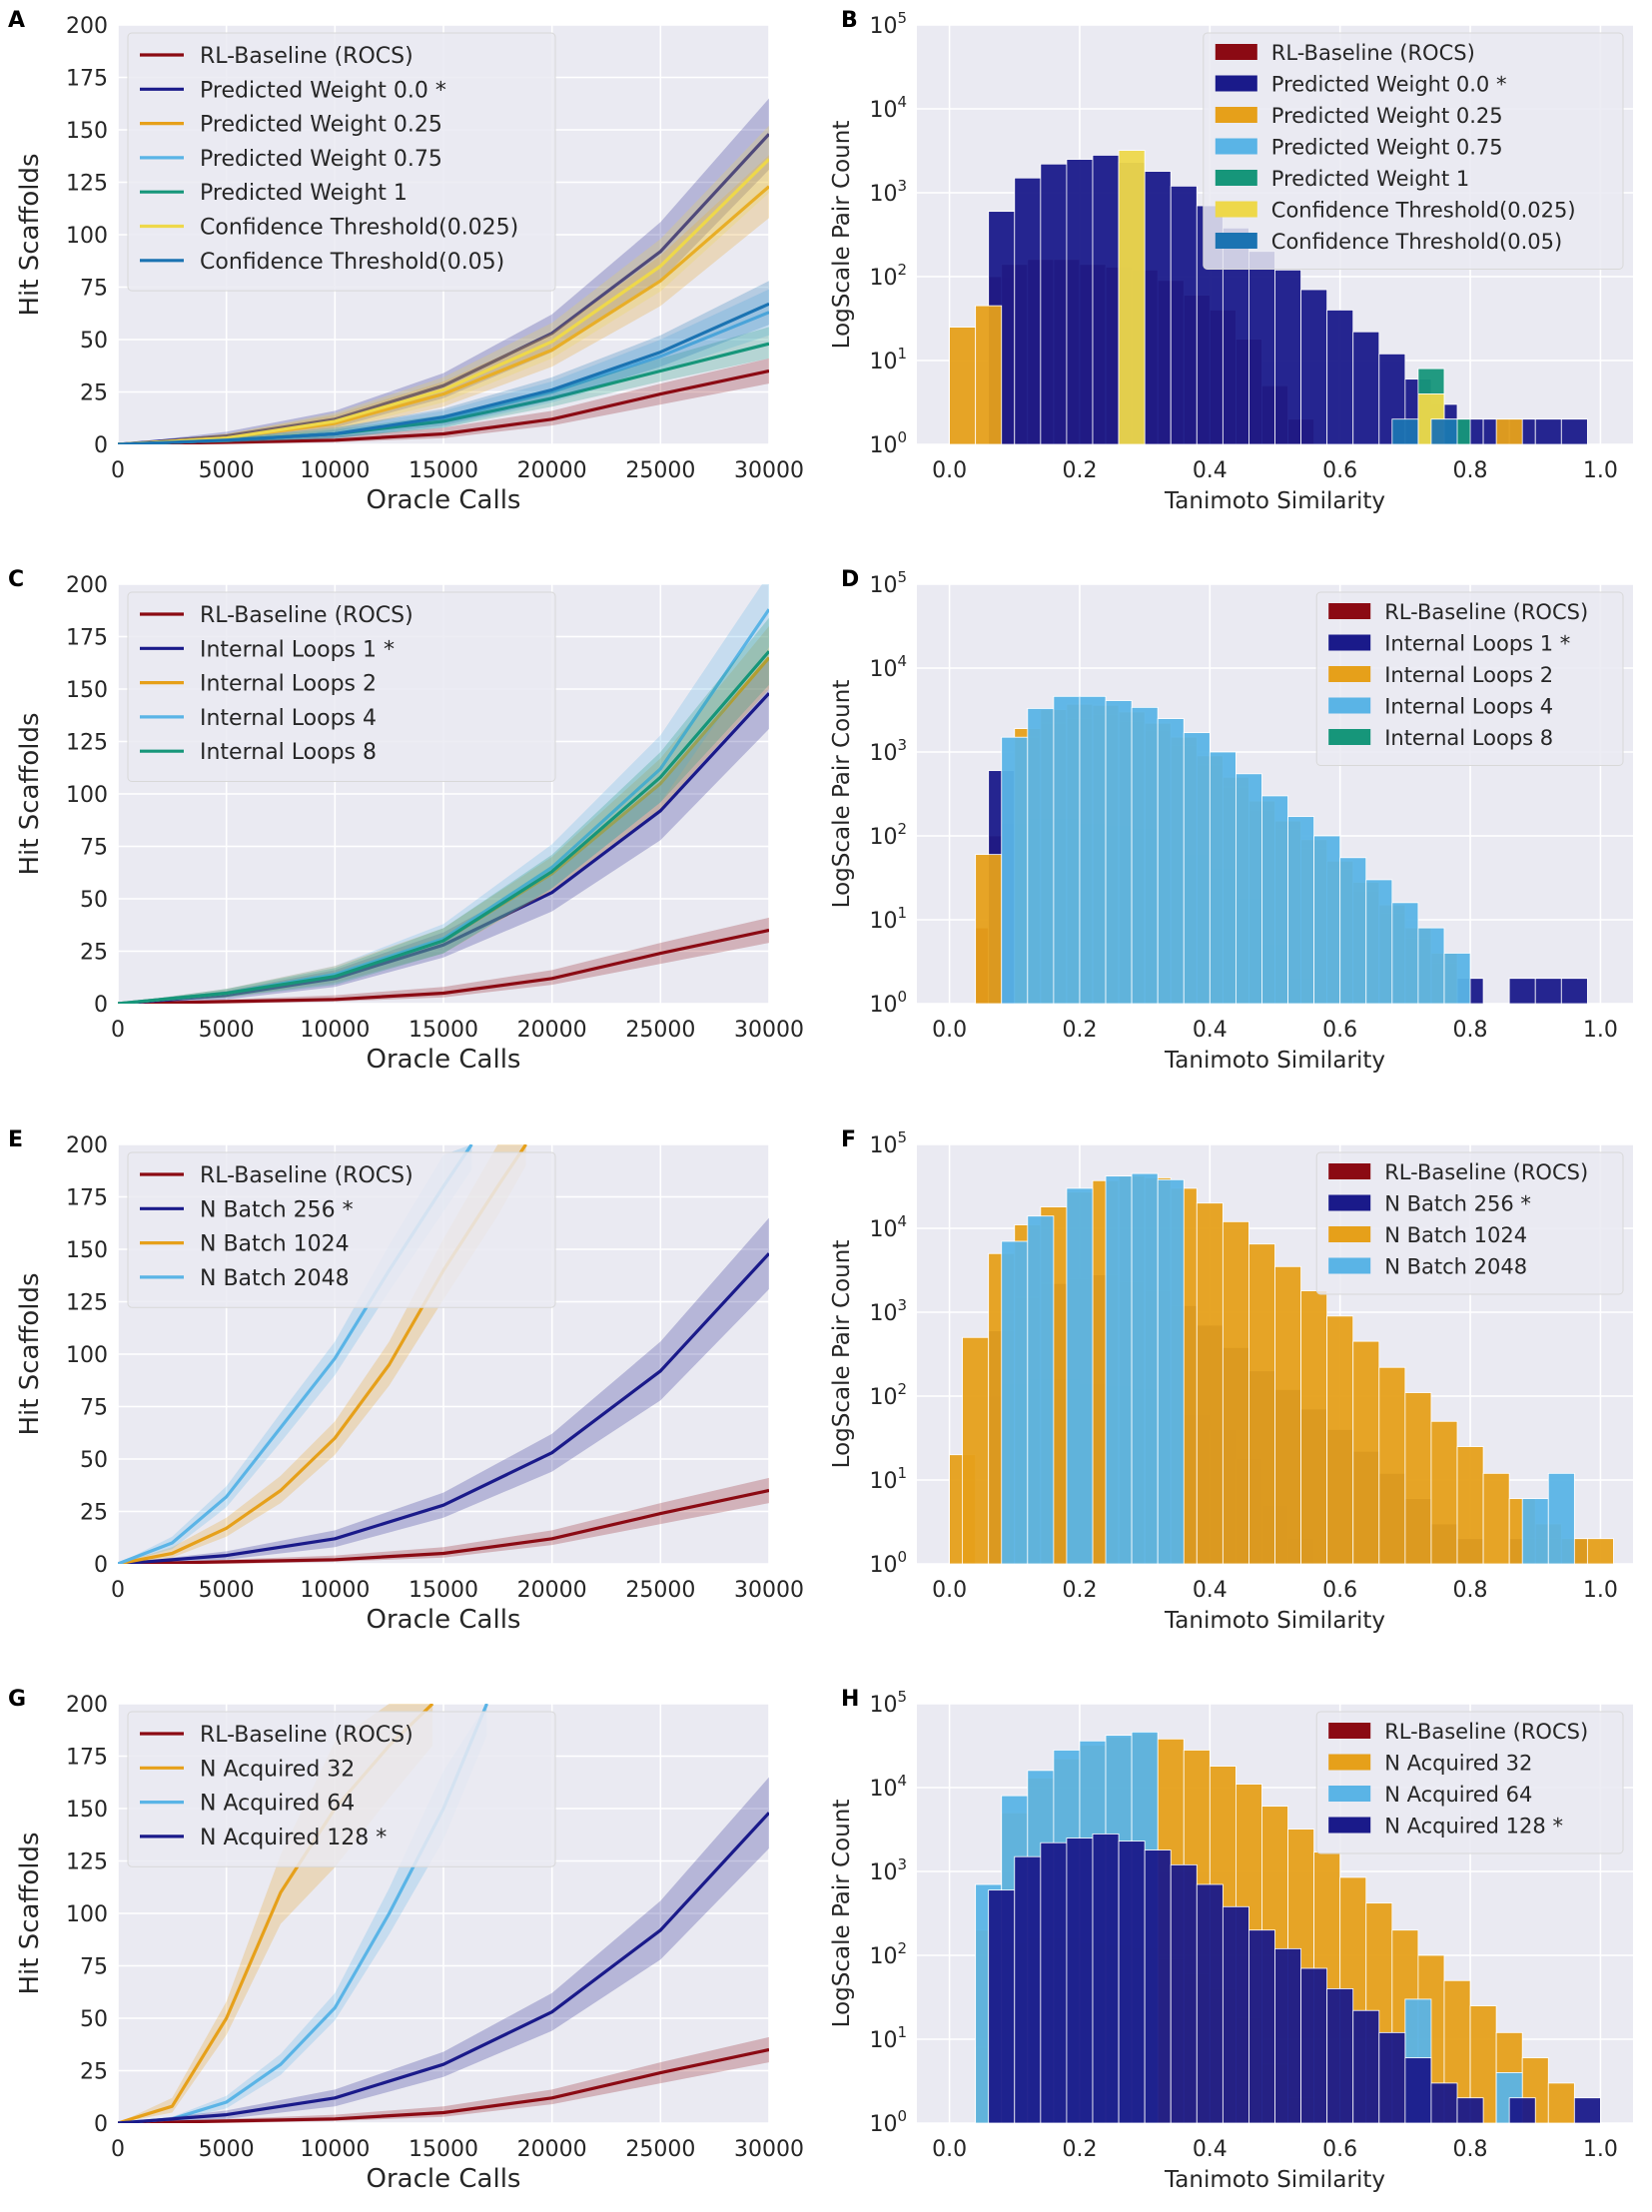 The height and width of the screenshot is (2212, 1652). I want to click on y-tick-label: 150, so click(87, 1810).